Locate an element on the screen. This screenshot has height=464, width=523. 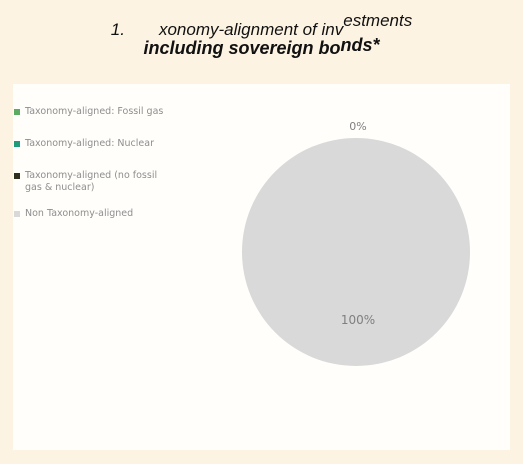
chart-title-text-2: including sovereign bo is located at coordinates (242, 48).